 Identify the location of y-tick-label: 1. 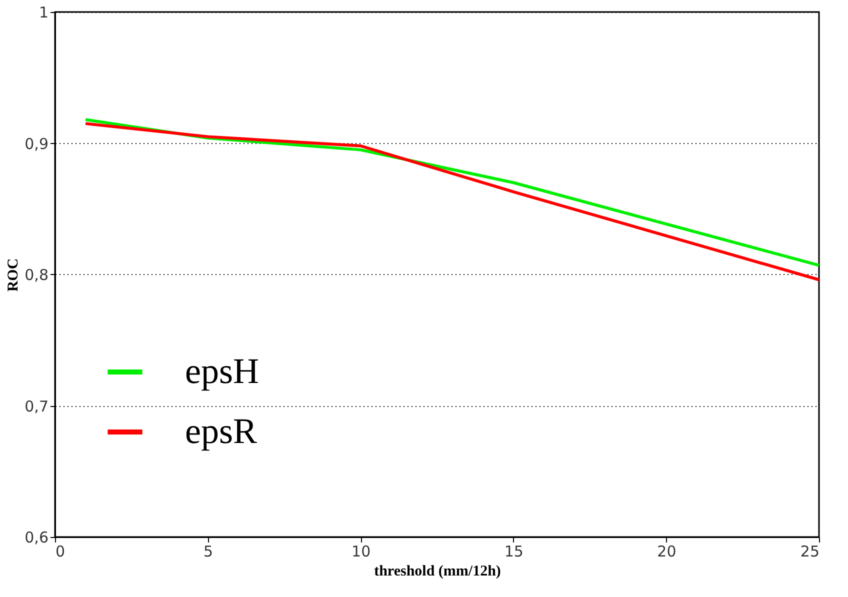
(43, 13).